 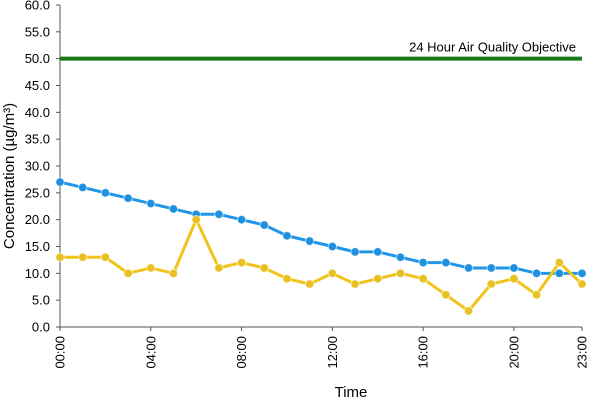 I want to click on y-tick-label: 15.0, so click(x=37, y=246).